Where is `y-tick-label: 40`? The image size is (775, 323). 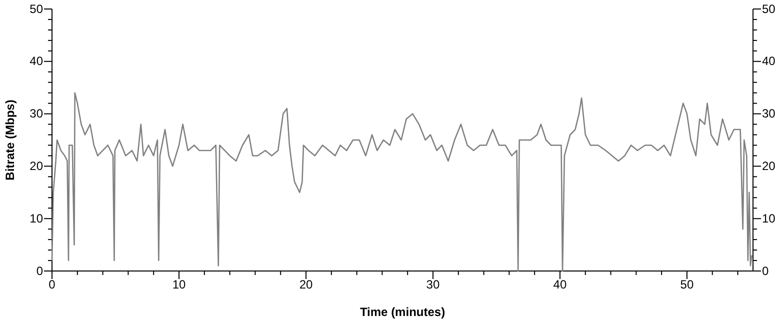
y-tick-label: 40 is located at coordinates (37, 61).